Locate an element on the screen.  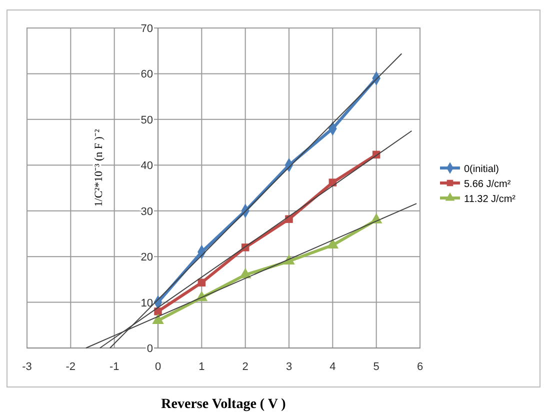
x-tick-label: 2 is located at coordinates (245, 367).